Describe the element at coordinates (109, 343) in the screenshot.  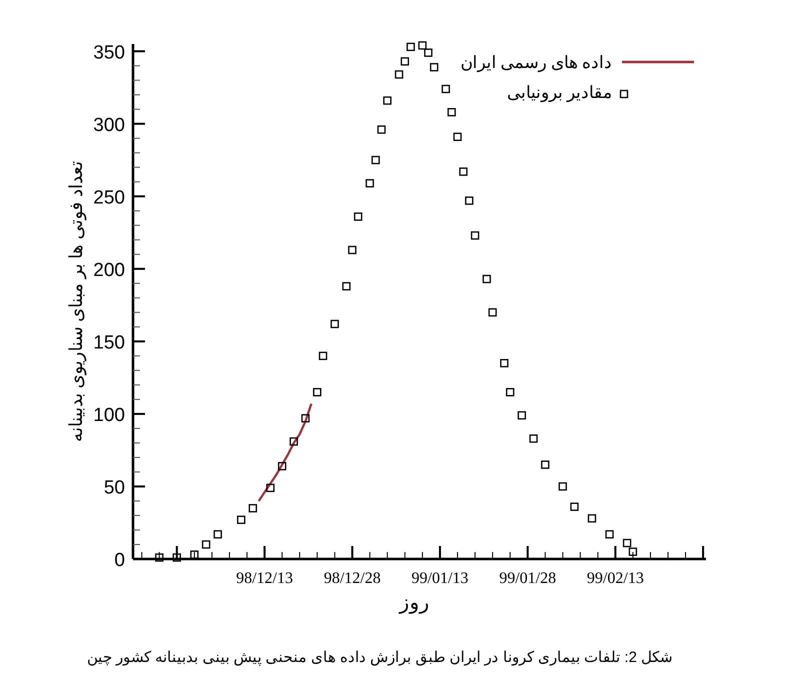
I see `y-tick-label: 150` at that location.